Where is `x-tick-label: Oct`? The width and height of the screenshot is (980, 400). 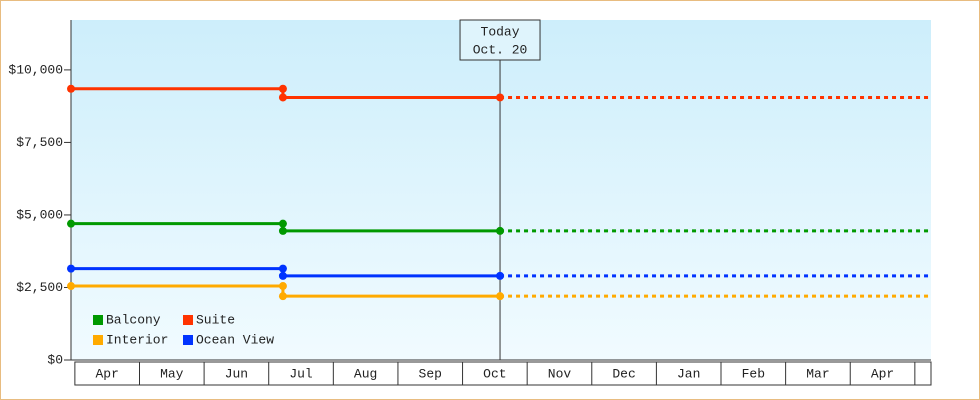
x-tick-label: Oct is located at coordinates (494, 373).